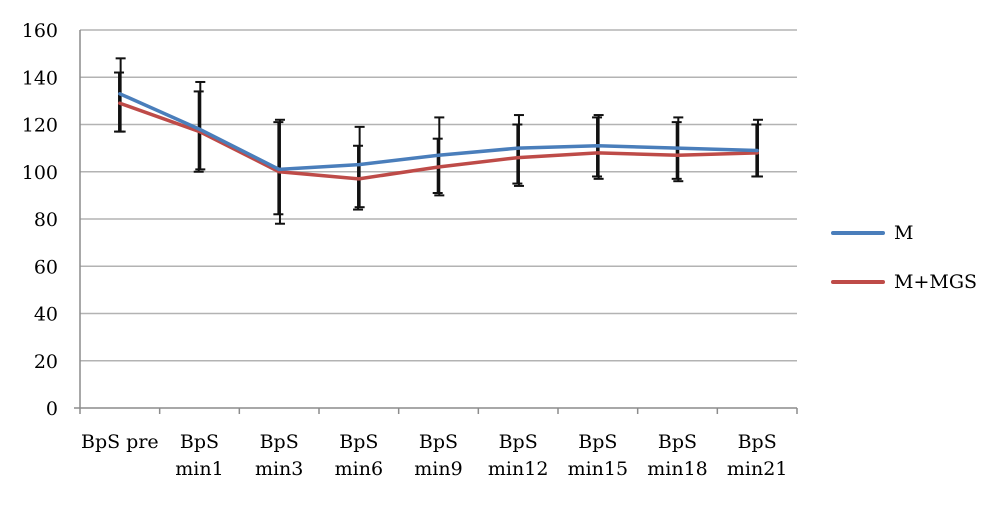 This screenshot has height=517, width=1000. Describe the element at coordinates (438, 455) in the screenshot. I see `x-tick-label: BpS min9` at that location.